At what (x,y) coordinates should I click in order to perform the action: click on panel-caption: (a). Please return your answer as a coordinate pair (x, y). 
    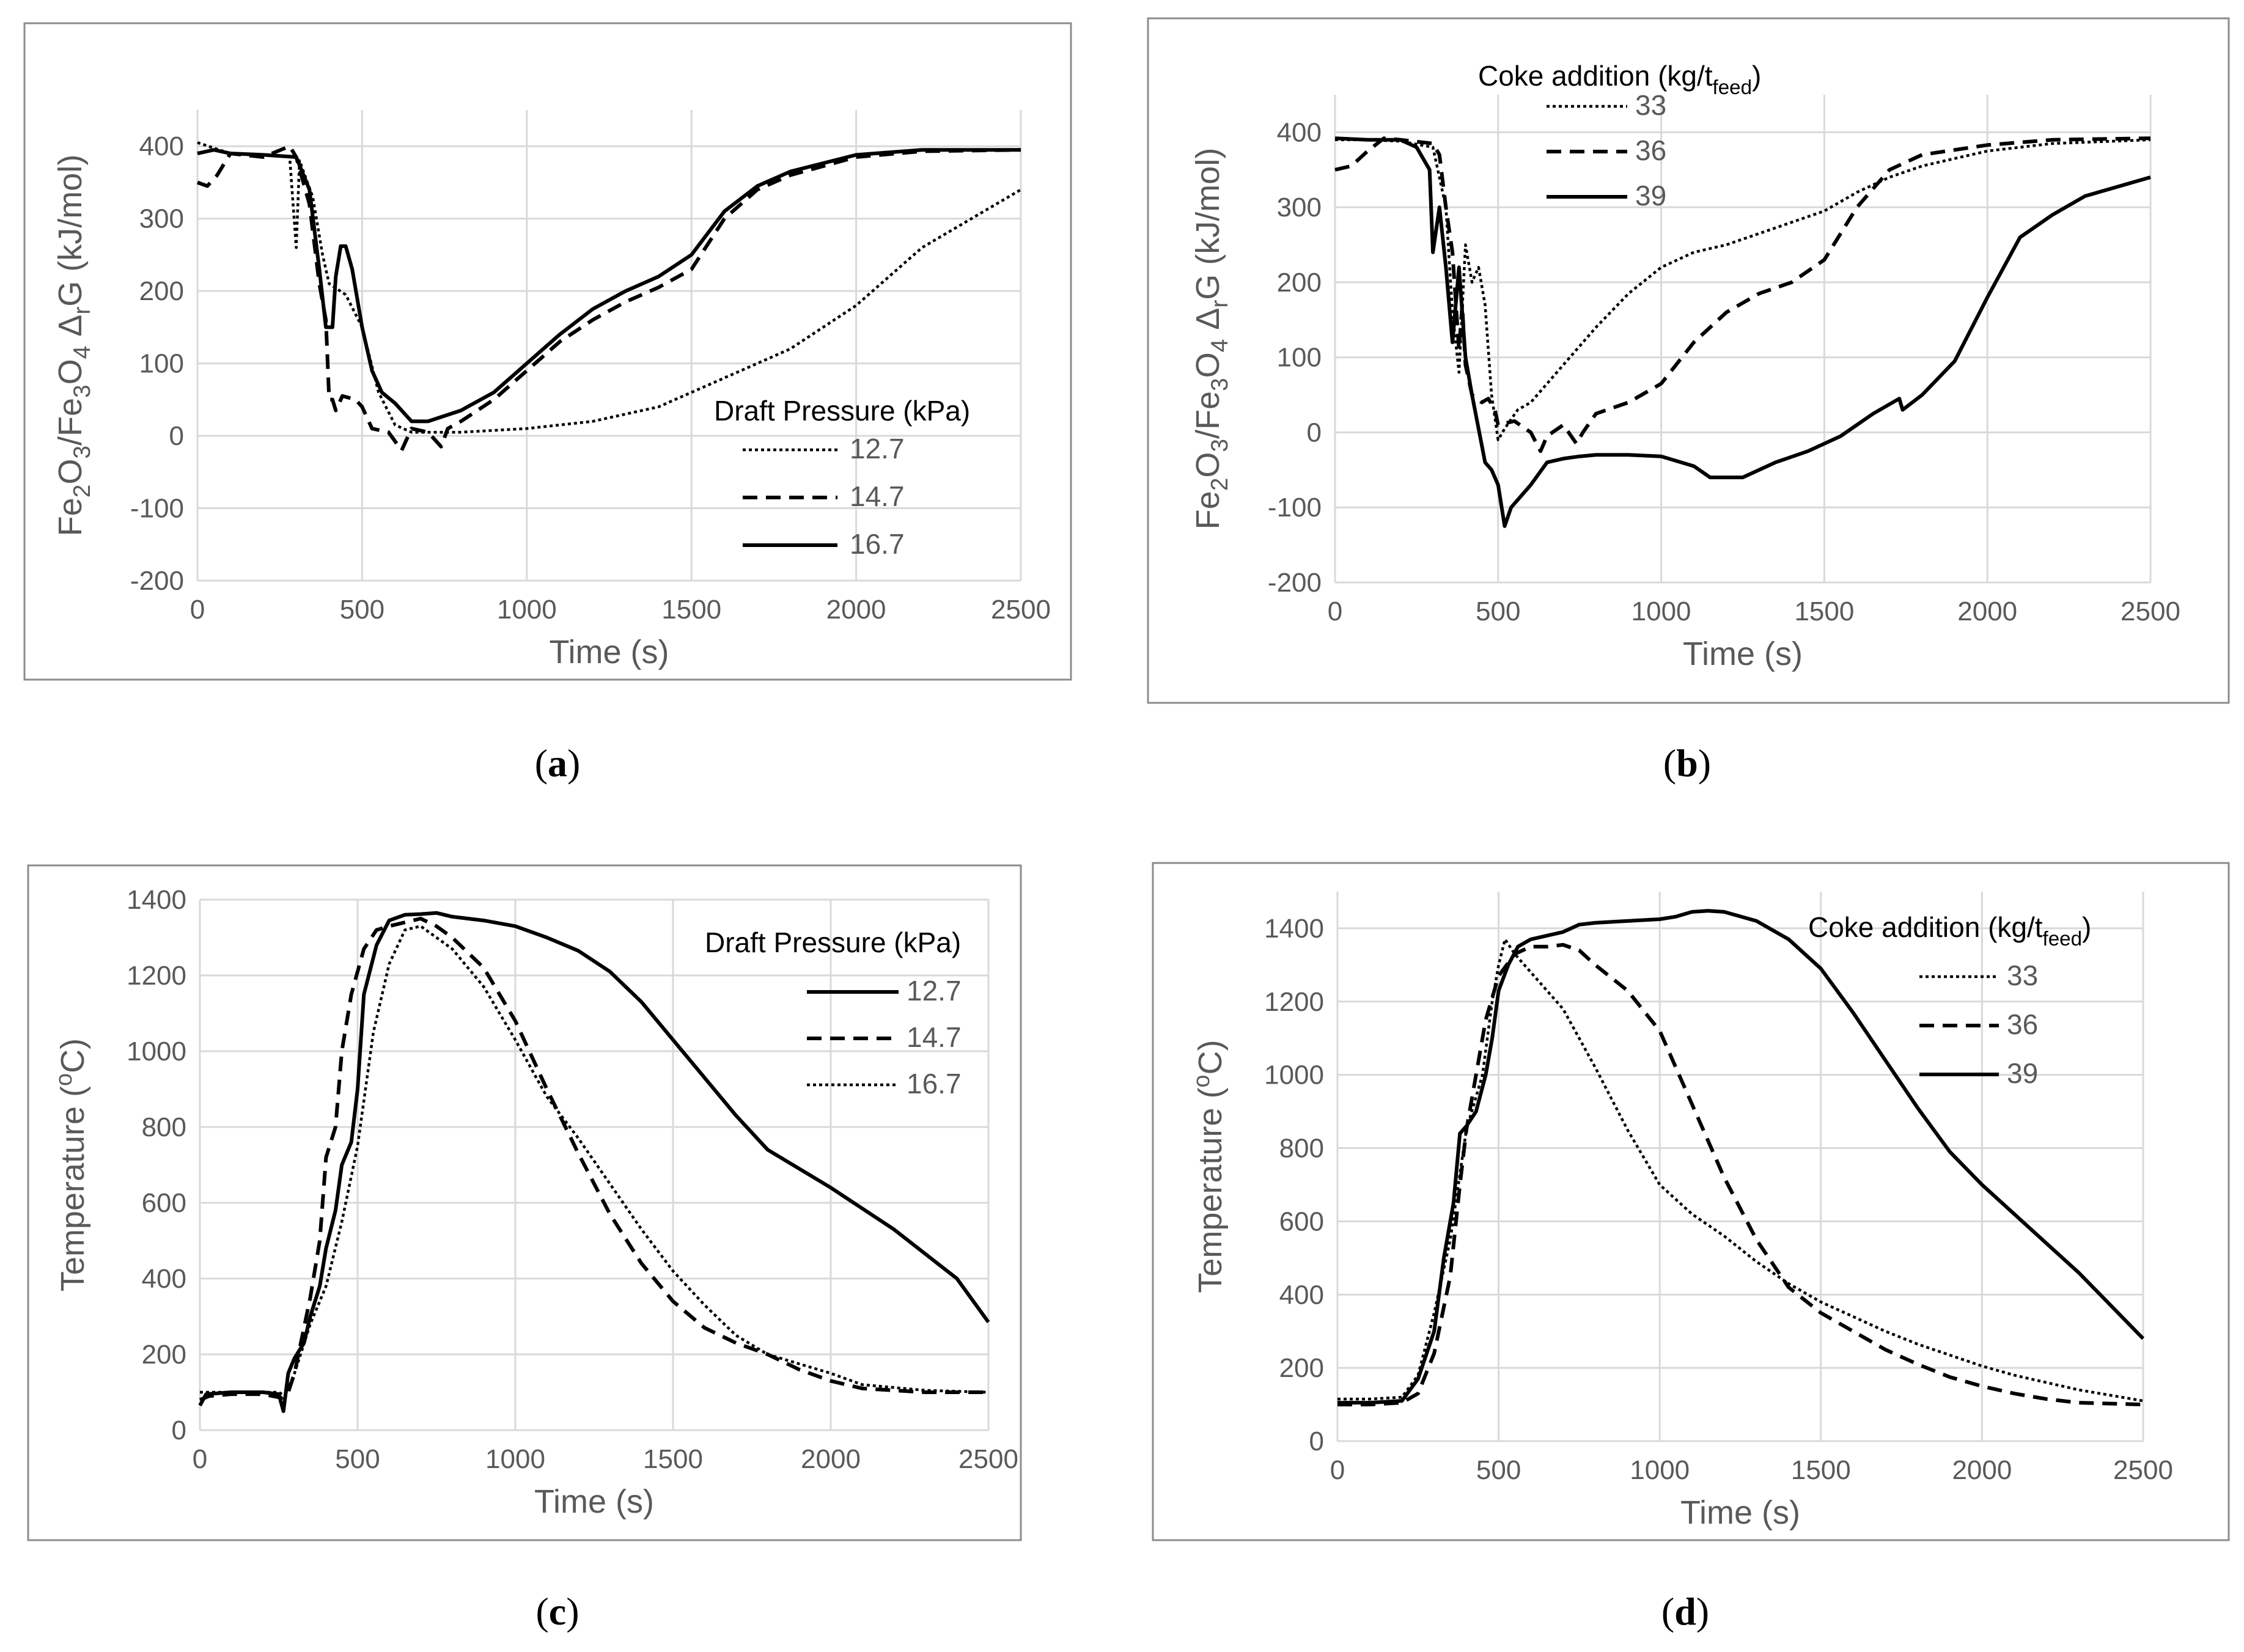
    Looking at the image, I should click on (558, 763).